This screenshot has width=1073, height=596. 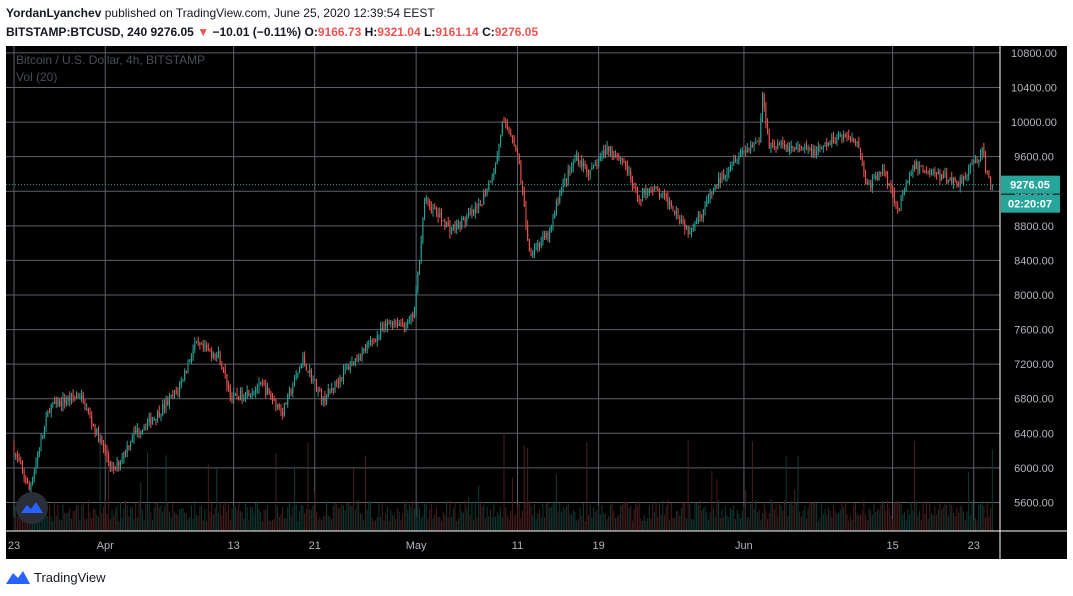 I want to click on footer-brand: TradingView, so click(x=70, y=577).